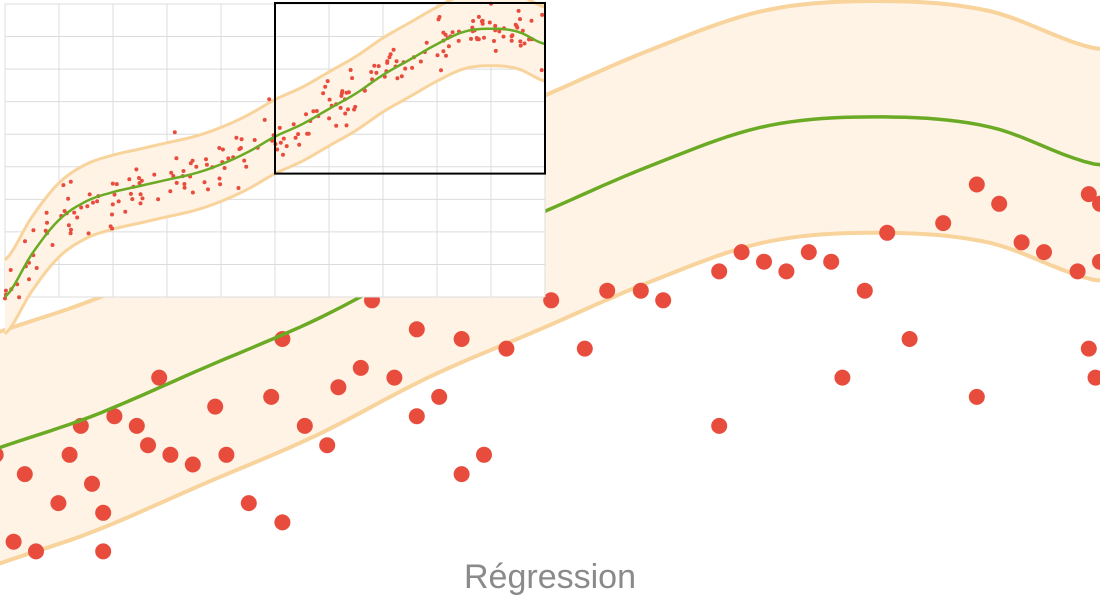 Image resolution: width=1100 pixels, height=600 pixels. What do you see at coordinates (550, 577) in the screenshot?
I see `chart-caption: Régression` at bounding box center [550, 577].